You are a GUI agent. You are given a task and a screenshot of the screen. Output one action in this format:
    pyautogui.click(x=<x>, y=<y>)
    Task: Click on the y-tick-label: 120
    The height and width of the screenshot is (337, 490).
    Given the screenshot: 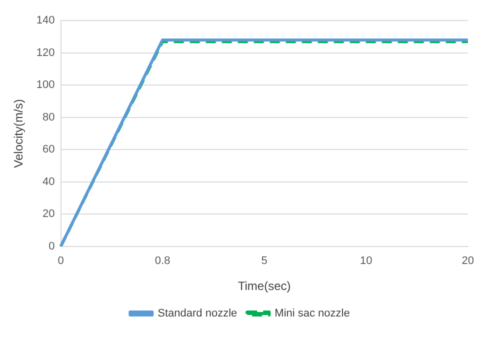 What is the action you would take?
    pyautogui.click(x=45, y=52)
    